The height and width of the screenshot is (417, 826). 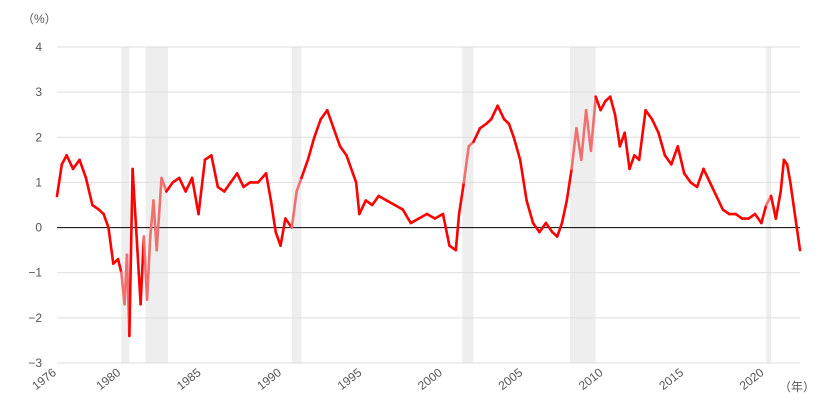 I want to click on x-tick-label: 1980, so click(x=109, y=379).